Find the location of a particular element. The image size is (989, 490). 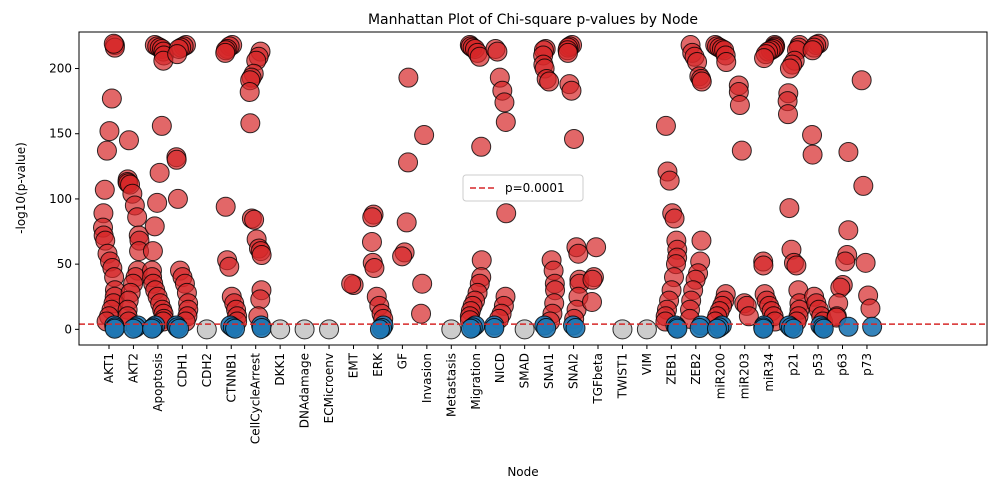

x-tick-label: Metastasis is located at coordinates (451, 385).